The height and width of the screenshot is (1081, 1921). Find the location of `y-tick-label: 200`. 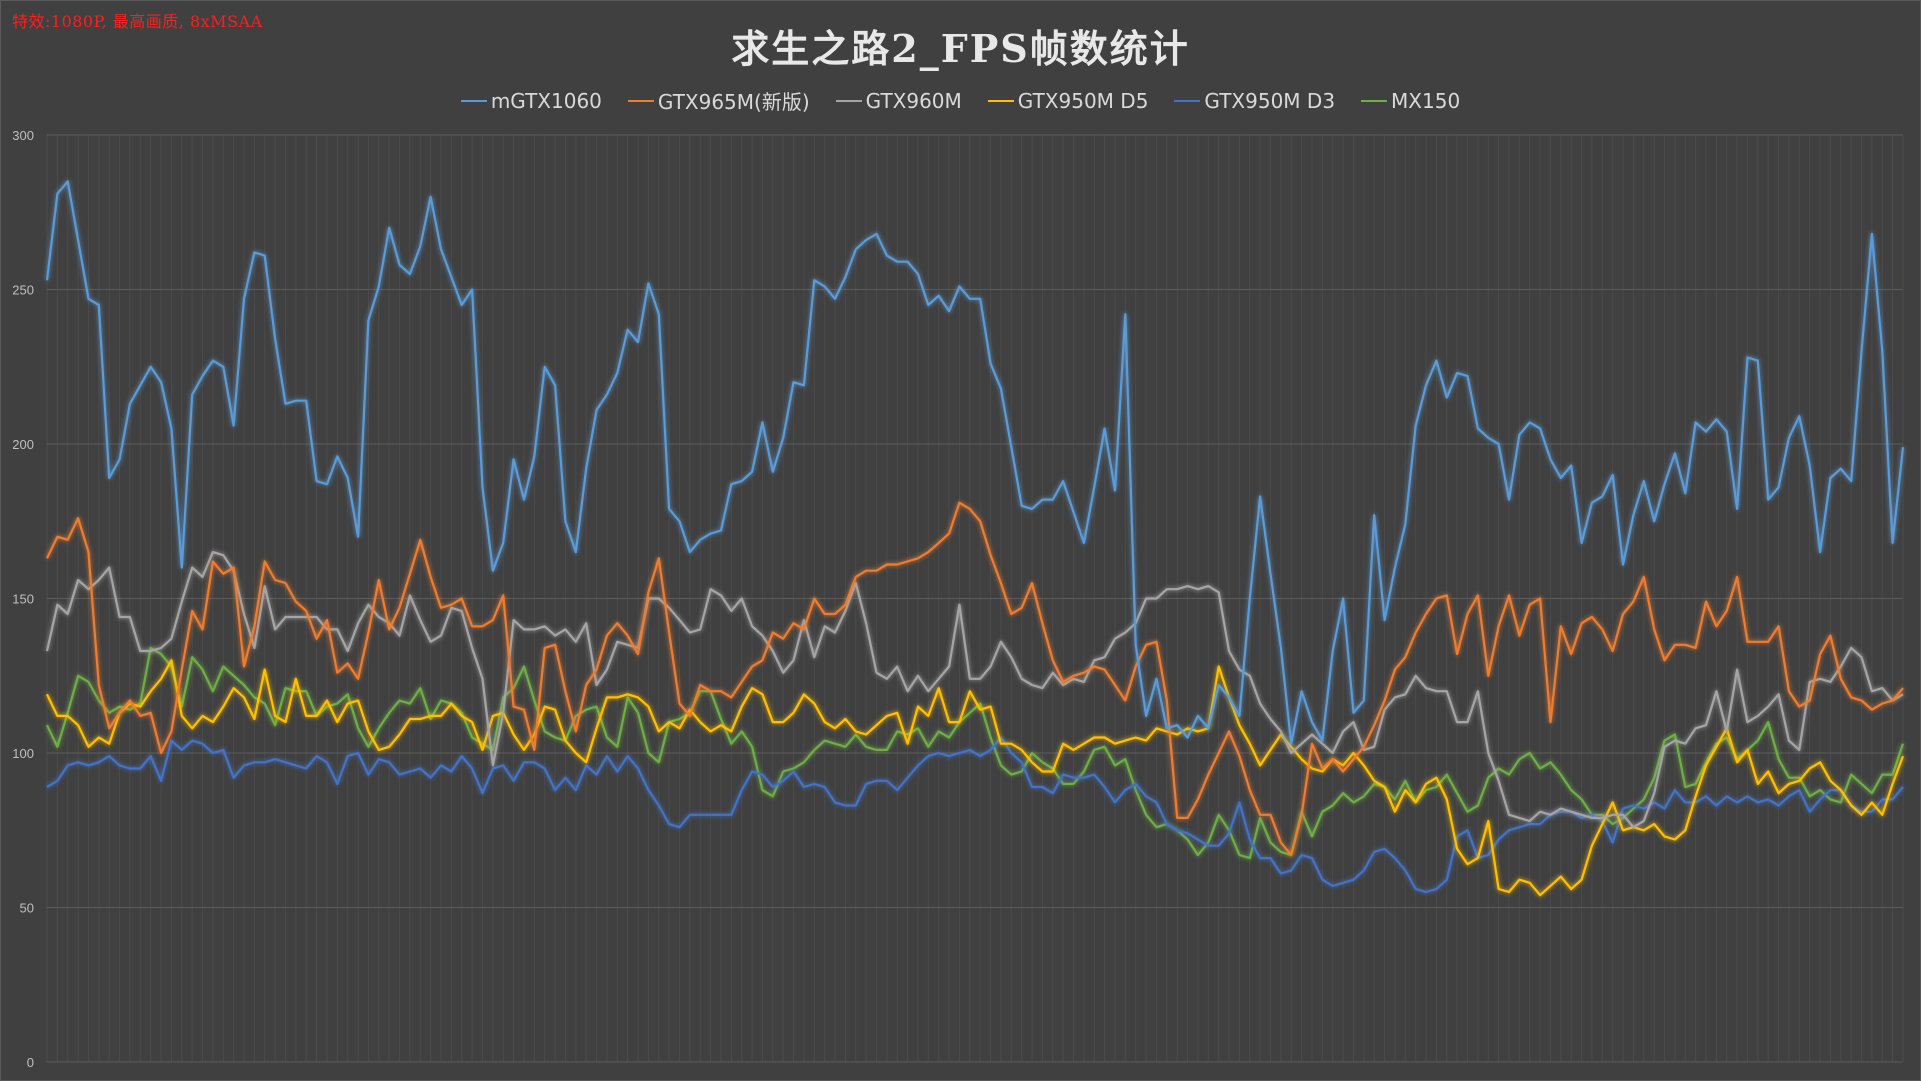

y-tick-label: 200 is located at coordinates (23, 444).